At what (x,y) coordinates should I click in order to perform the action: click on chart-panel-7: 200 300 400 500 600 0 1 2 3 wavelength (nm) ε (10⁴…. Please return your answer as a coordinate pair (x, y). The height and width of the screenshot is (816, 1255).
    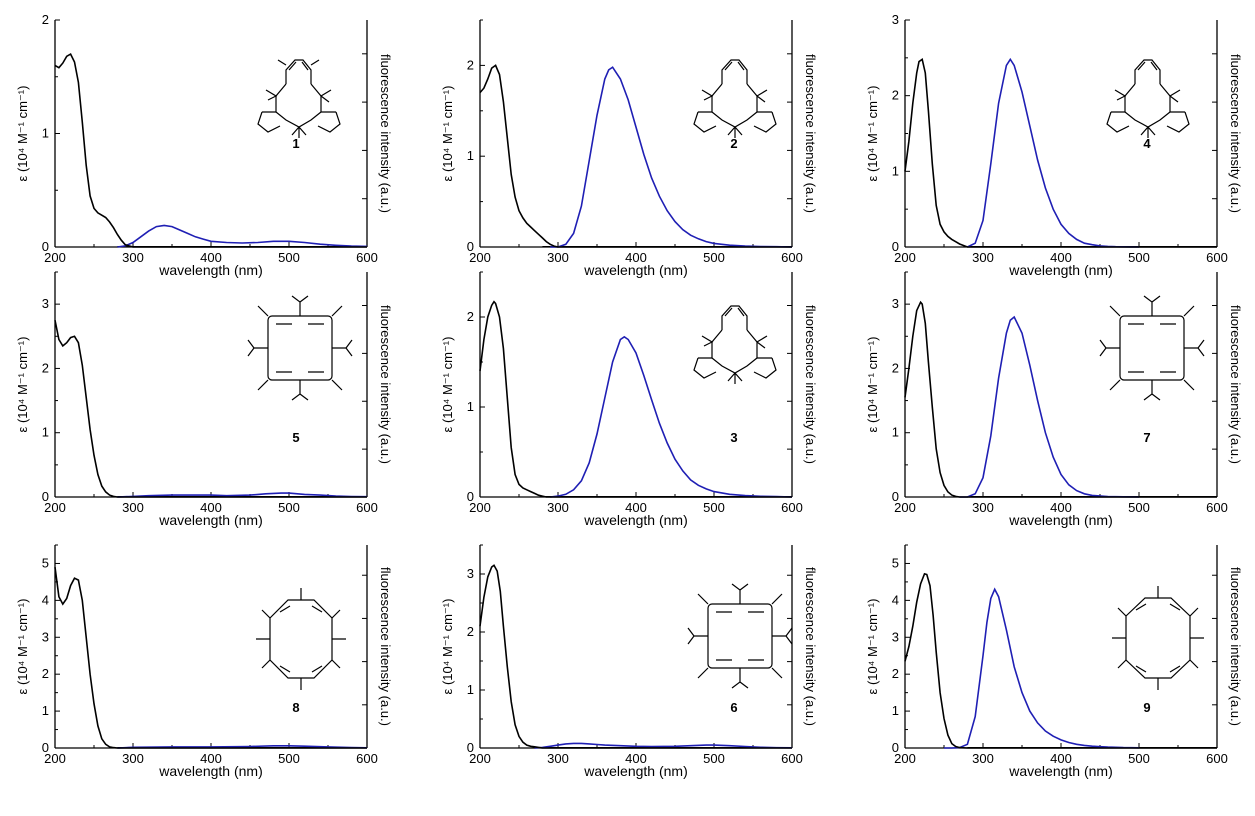
    Looking at the image, I should click on (1054, 399).